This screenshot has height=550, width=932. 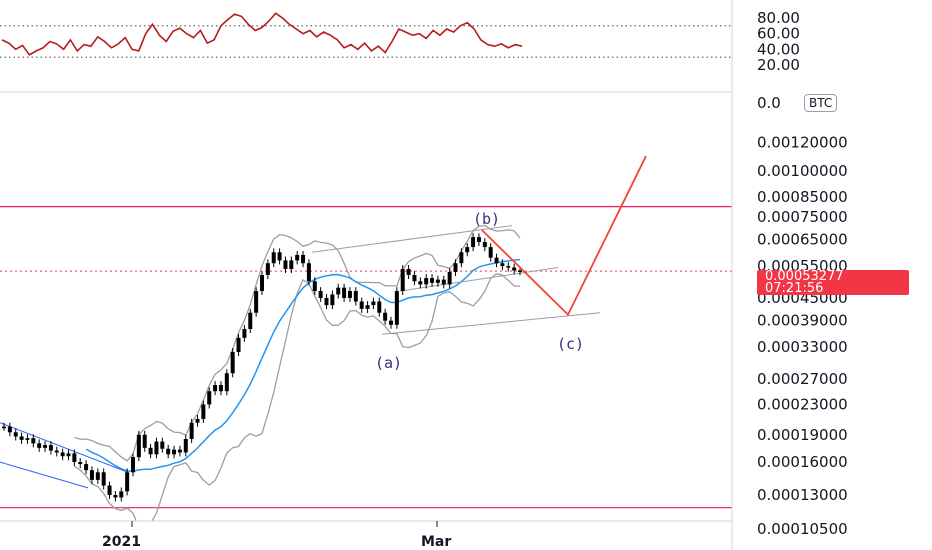 What do you see at coordinates (769, 103) in the screenshot?
I see `price-tick-label-partial: 0.0` at bounding box center [769, 103].